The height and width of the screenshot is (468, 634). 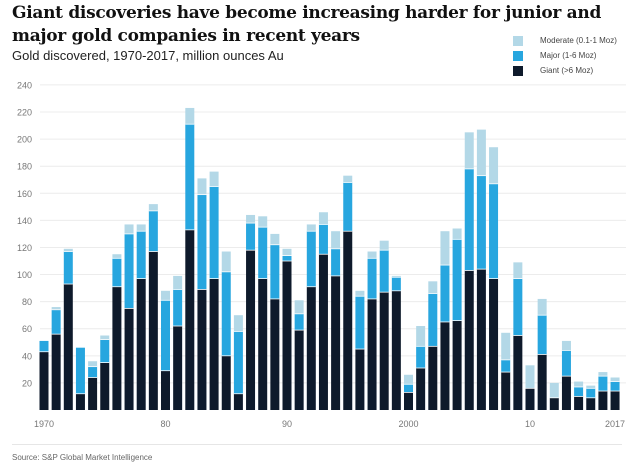 I want to click on bar-2013, so click(x=566, y=375).